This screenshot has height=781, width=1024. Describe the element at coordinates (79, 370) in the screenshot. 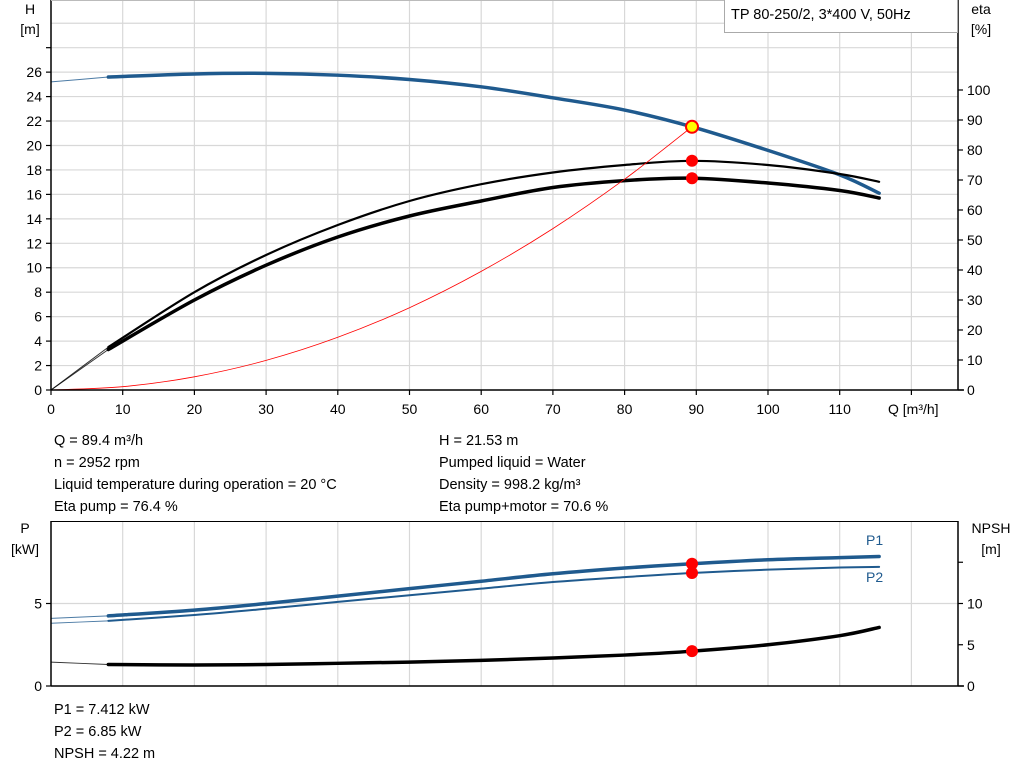

I see `eta-pump-motor-curve-extension` at that location.